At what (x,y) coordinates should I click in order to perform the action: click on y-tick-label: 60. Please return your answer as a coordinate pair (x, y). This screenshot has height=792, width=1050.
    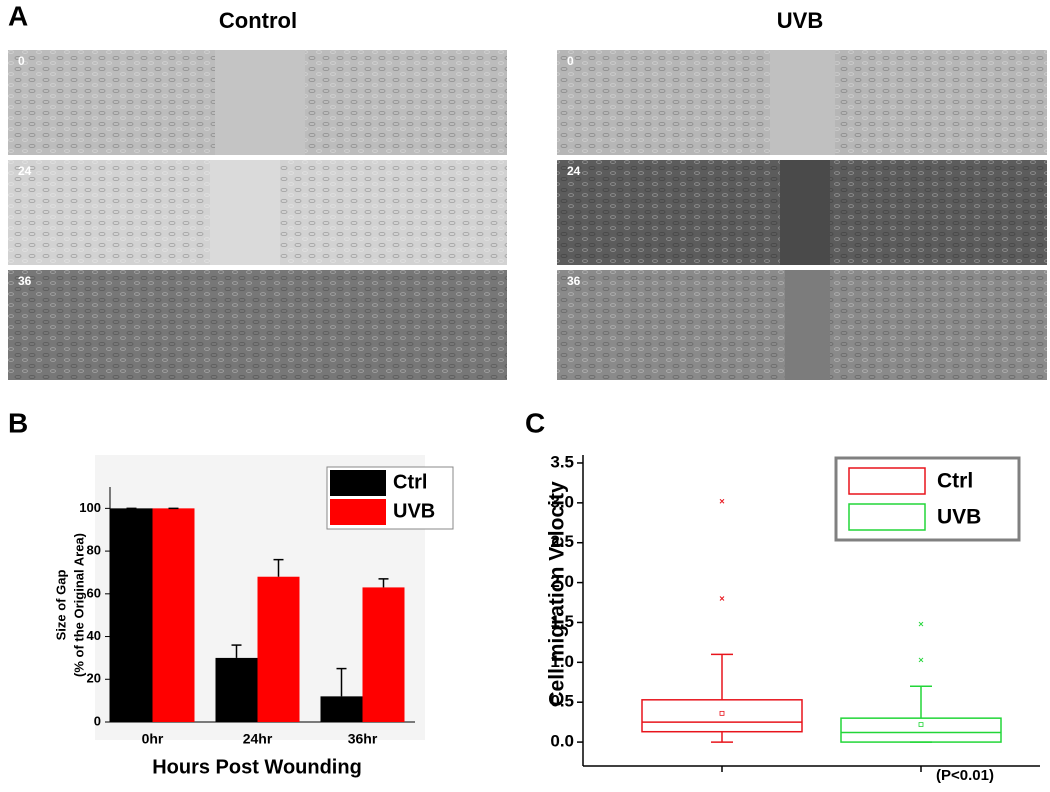
    Looking at the image, I should click on (94, 592).